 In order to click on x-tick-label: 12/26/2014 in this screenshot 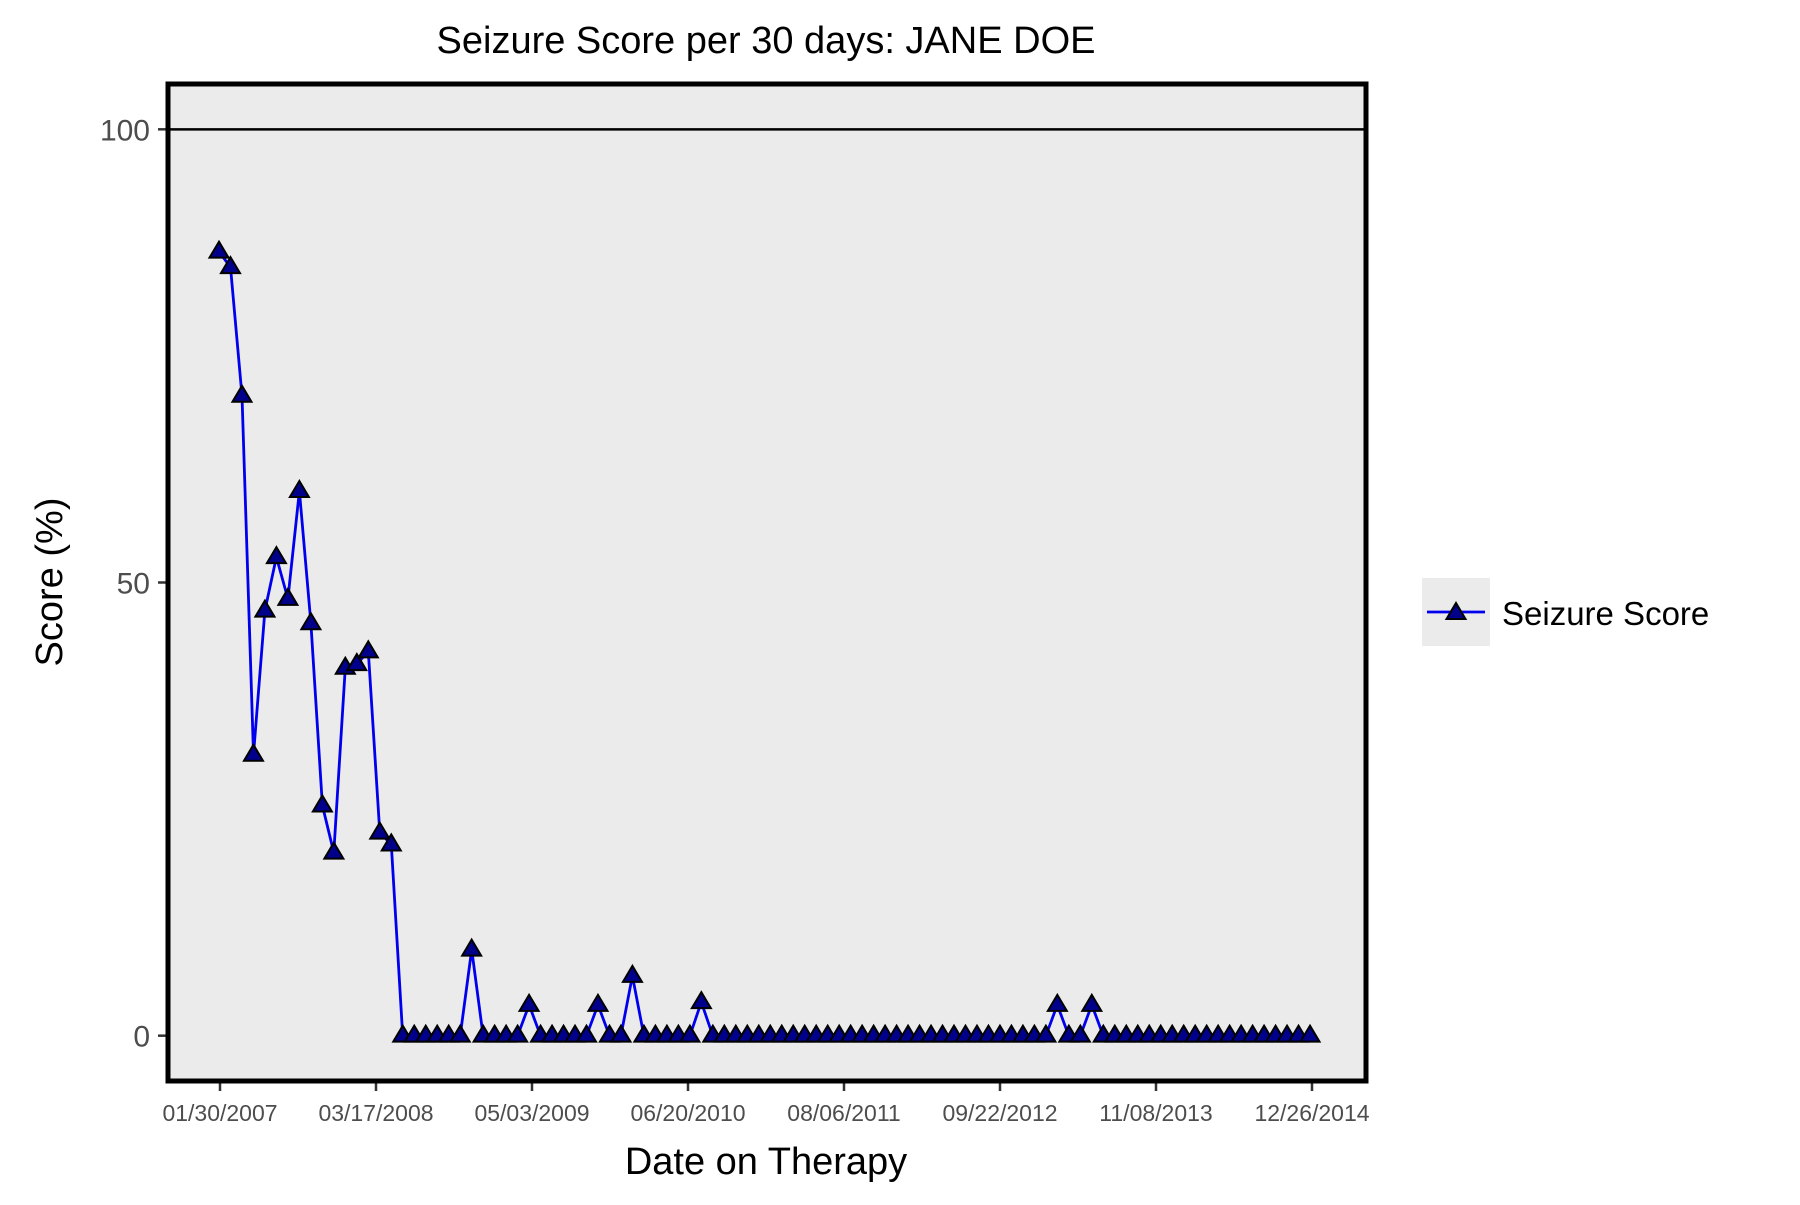, I will do `click(1311, 1113)`.